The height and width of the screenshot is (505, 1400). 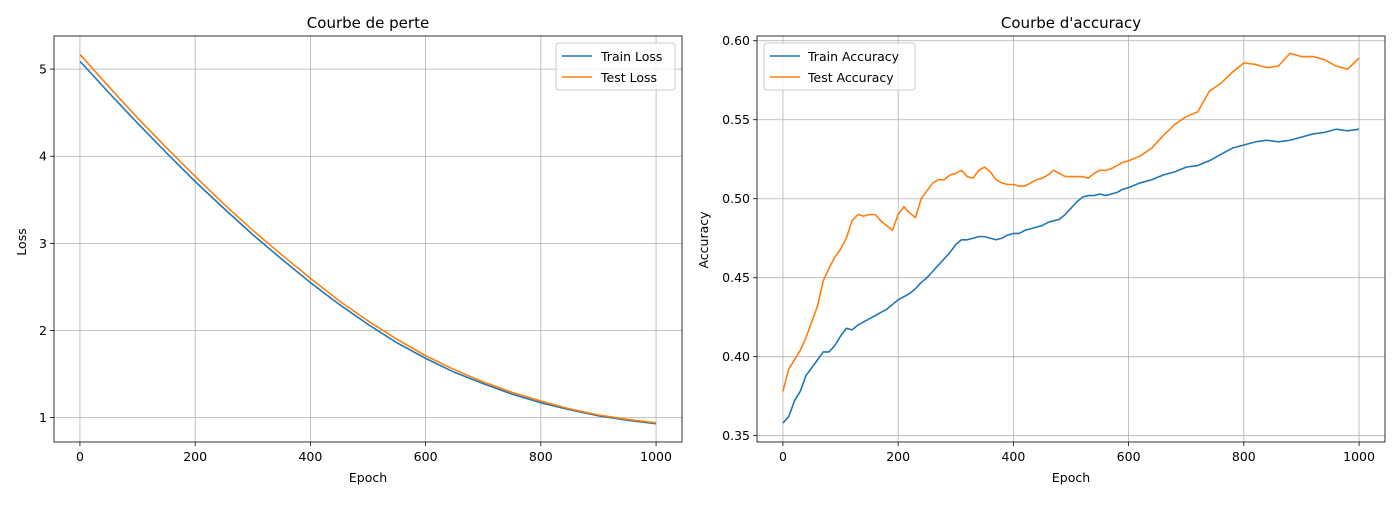 I want to click on loss-xtick-label: 200, so click(x=195, y=456).